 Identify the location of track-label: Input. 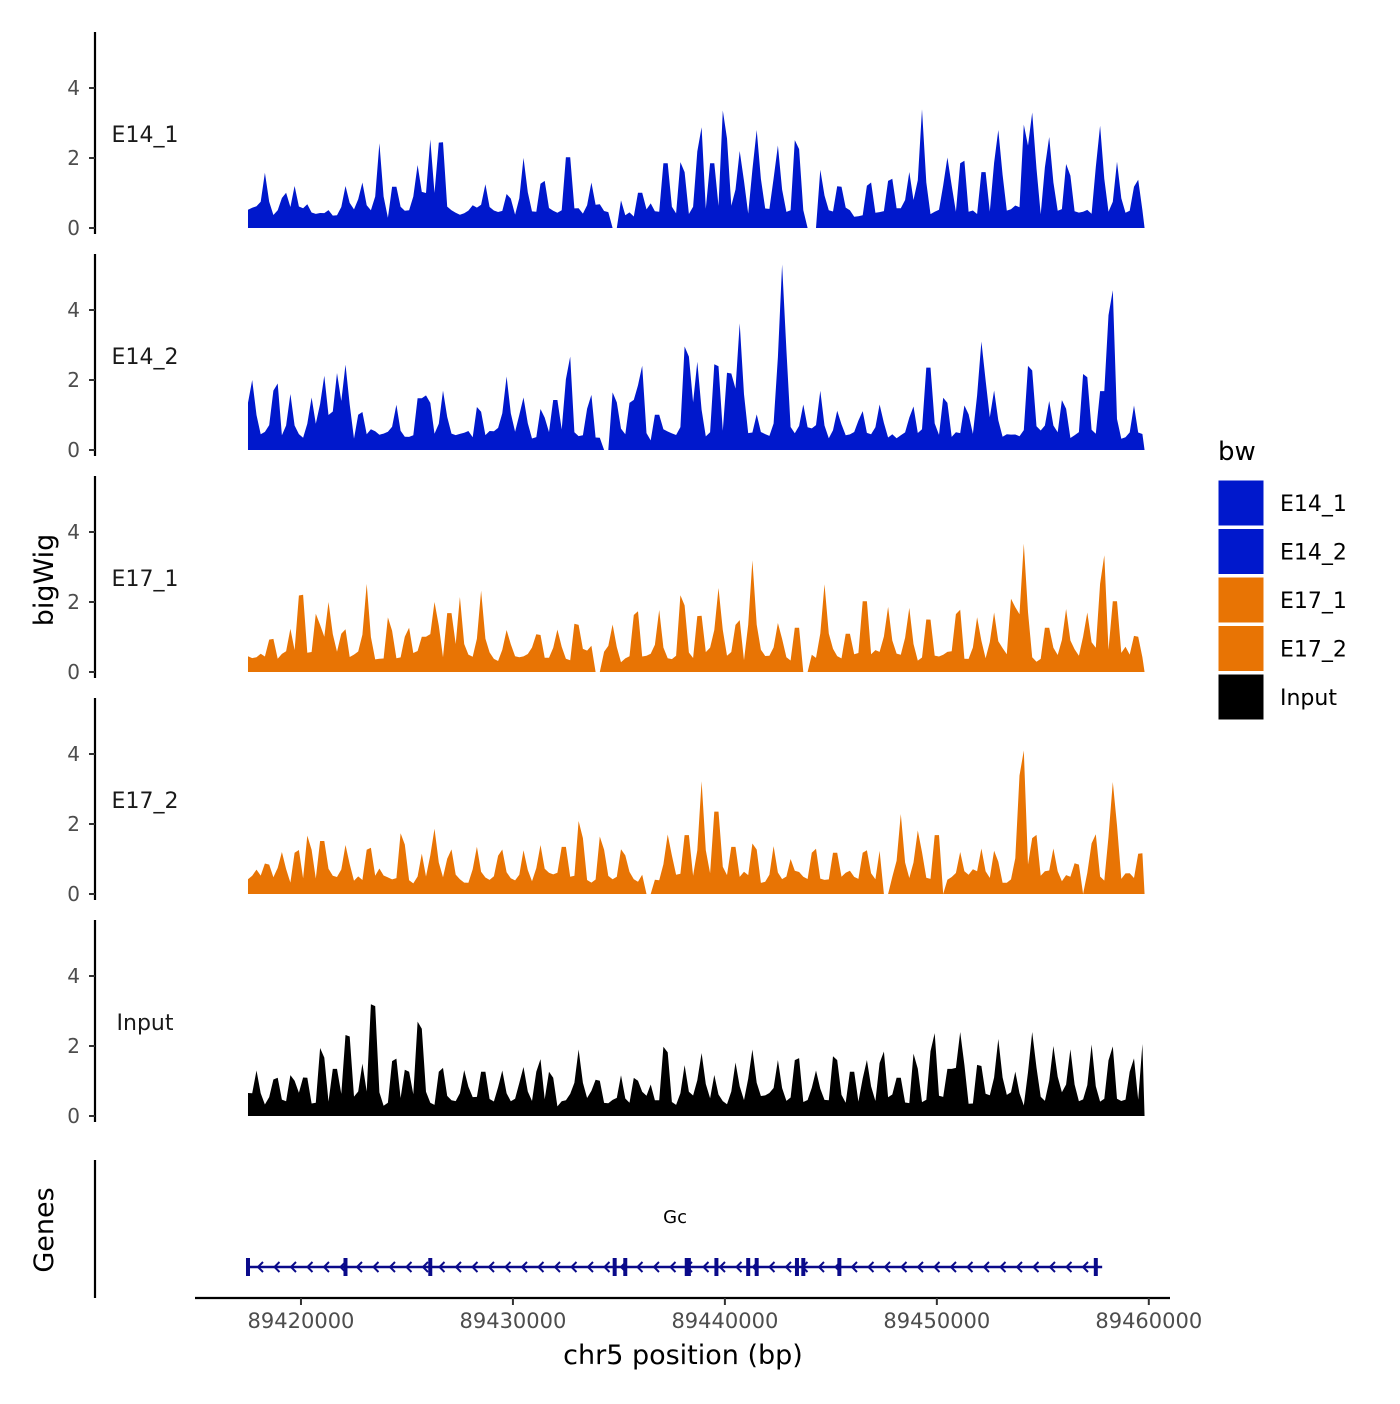
(145, 1023).